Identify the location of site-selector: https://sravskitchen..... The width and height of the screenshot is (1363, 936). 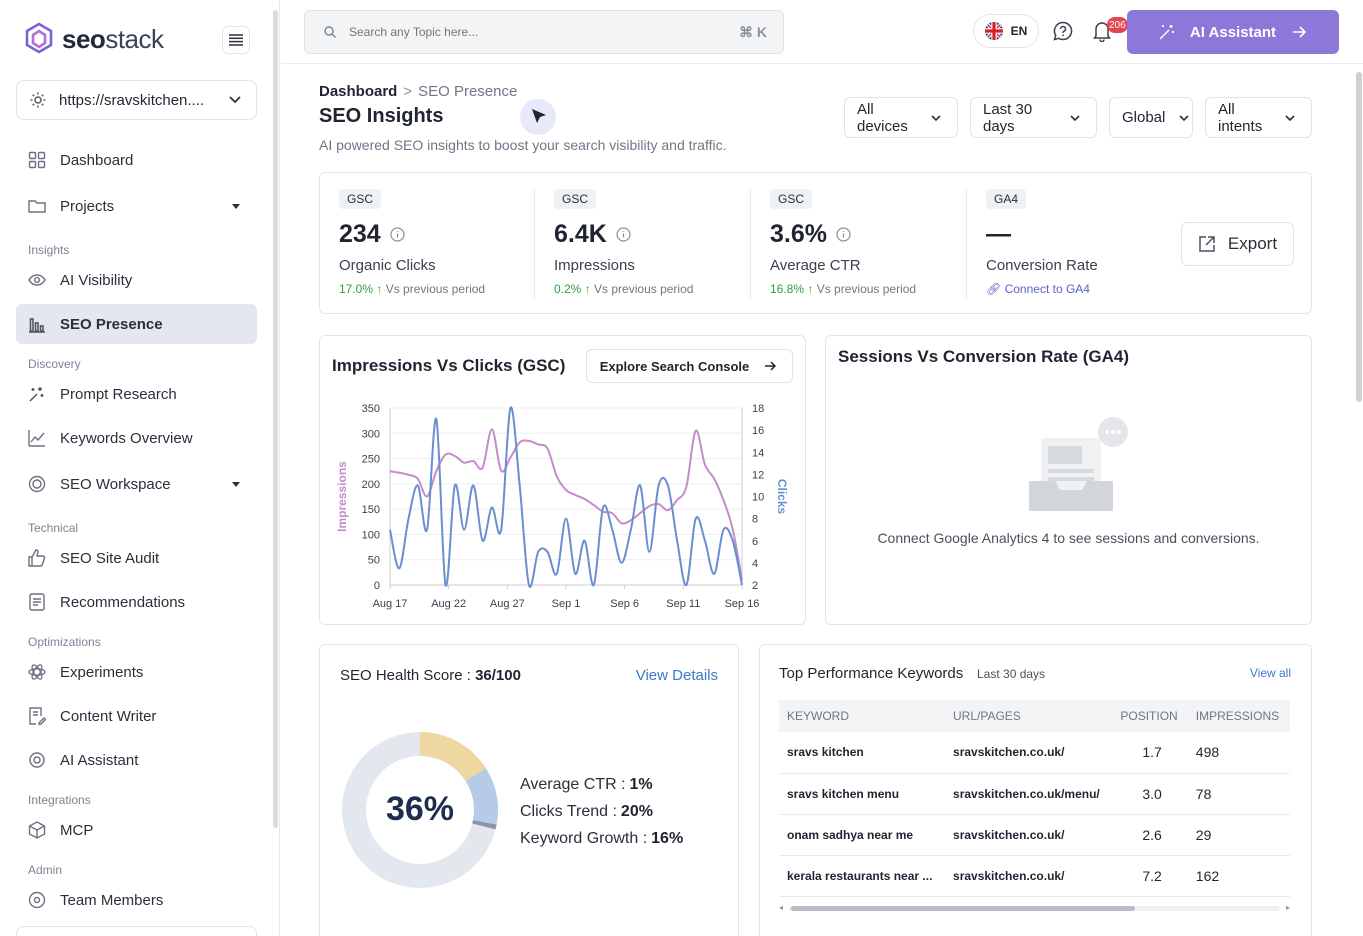
(136, 100).